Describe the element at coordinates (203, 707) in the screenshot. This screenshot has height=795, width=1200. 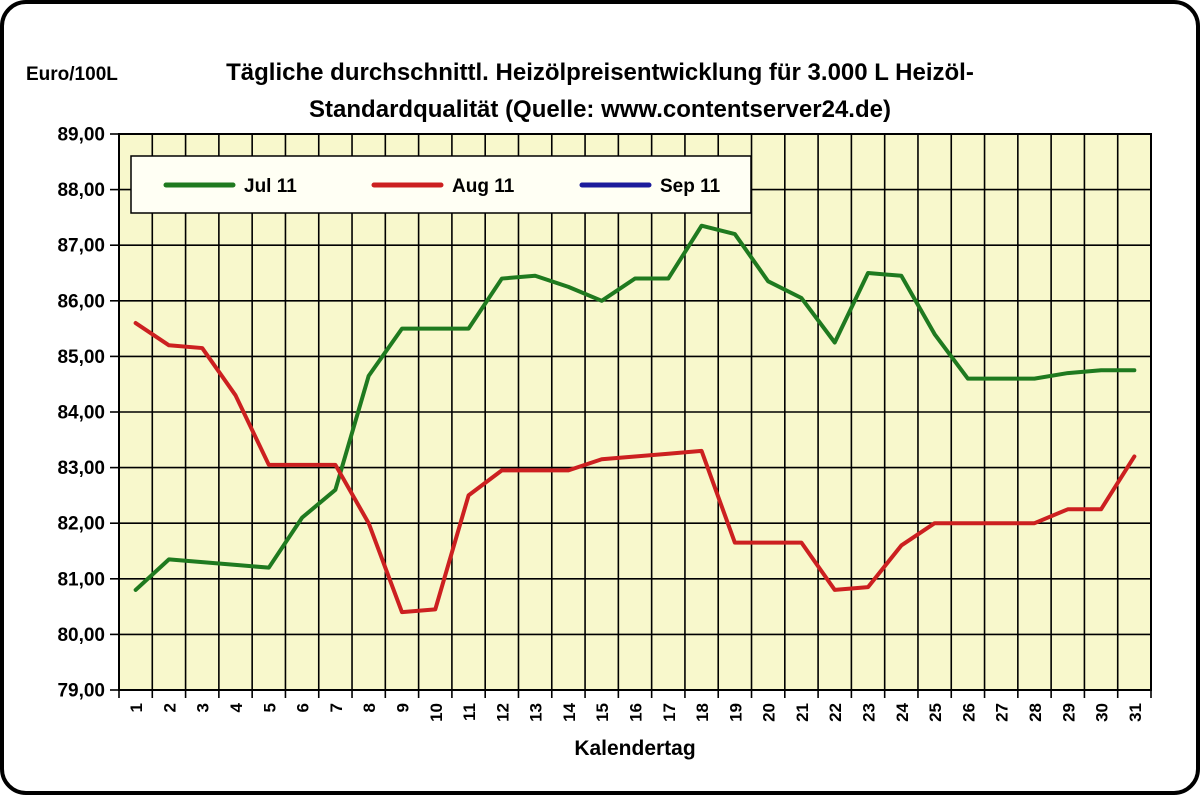
I see `x-tick-label: 3` at that location.